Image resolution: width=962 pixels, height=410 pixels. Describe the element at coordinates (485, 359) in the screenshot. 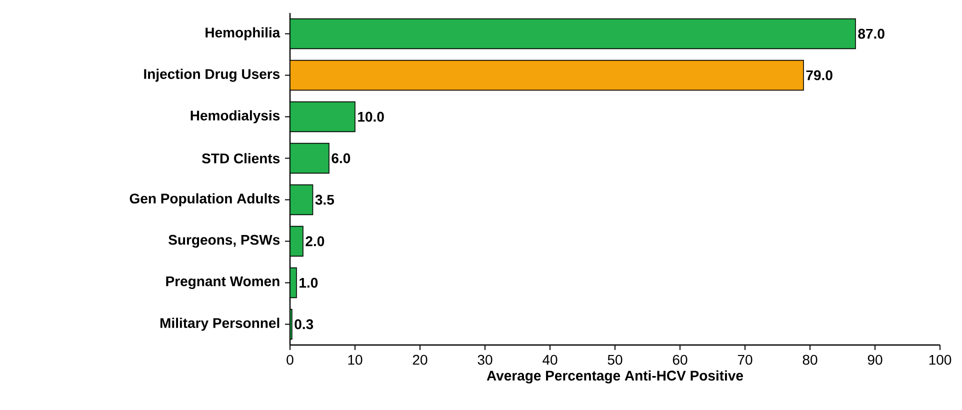

I see `x-tick-label: 30` at that location.